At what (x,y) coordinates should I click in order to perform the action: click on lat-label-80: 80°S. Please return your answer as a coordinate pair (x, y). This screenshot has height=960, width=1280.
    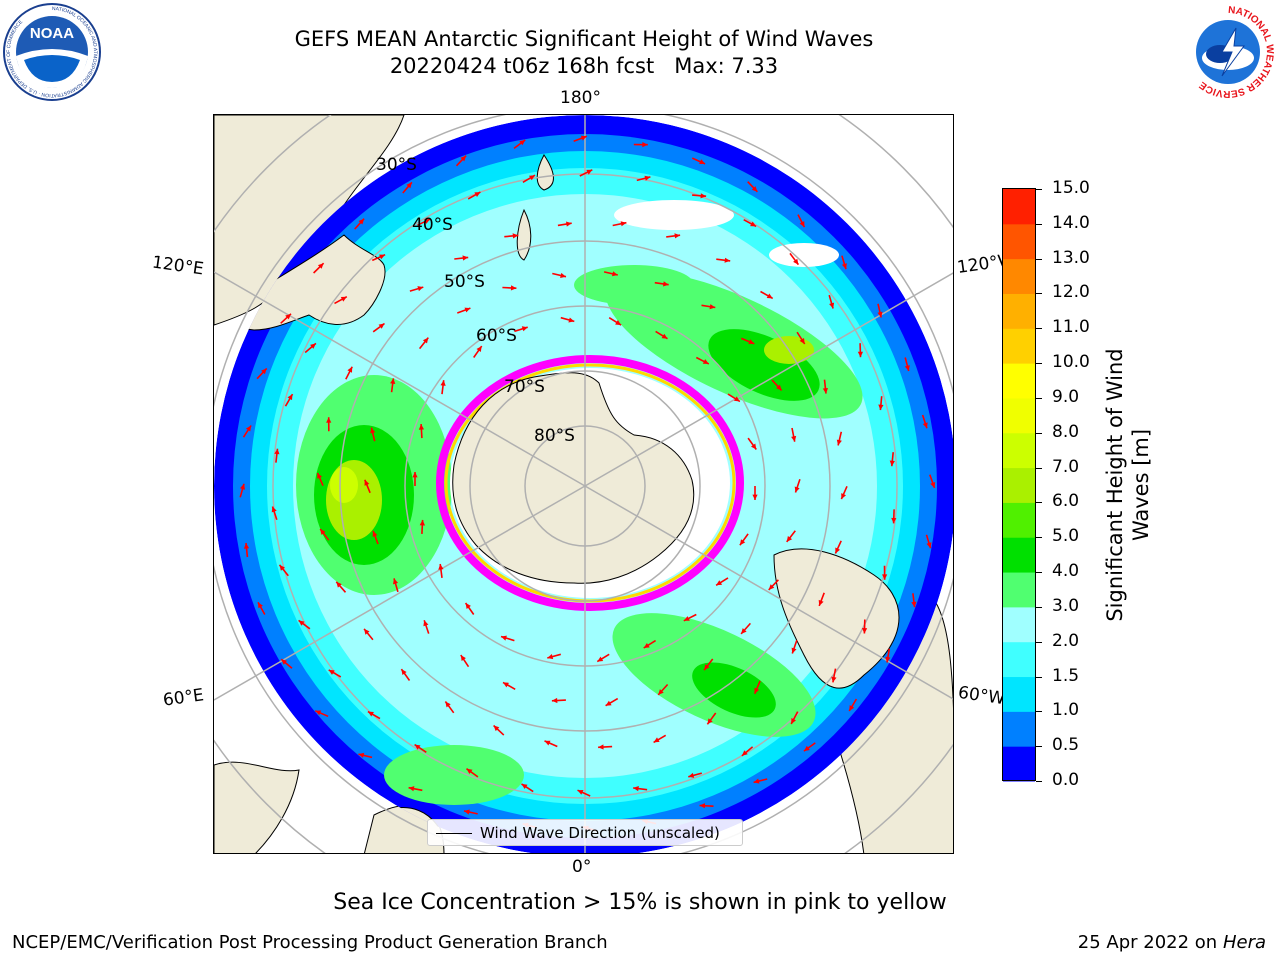
    Looking at the image, I should click on (554, 436).